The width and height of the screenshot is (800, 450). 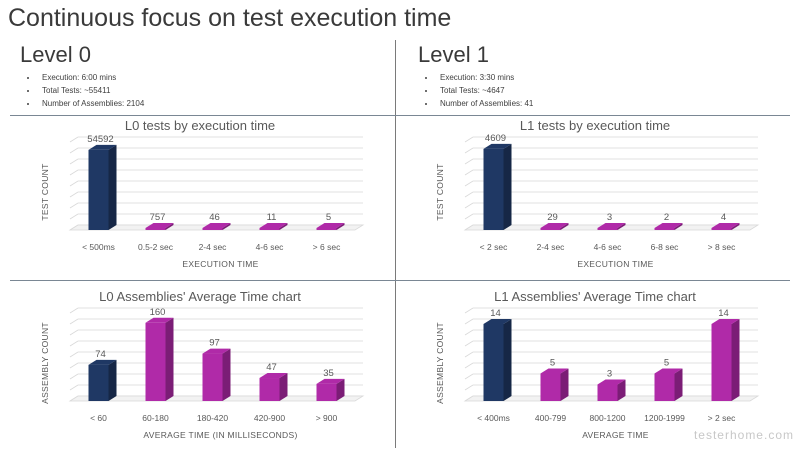 I want to click on data-label: 74, so click(x=100, y=354).